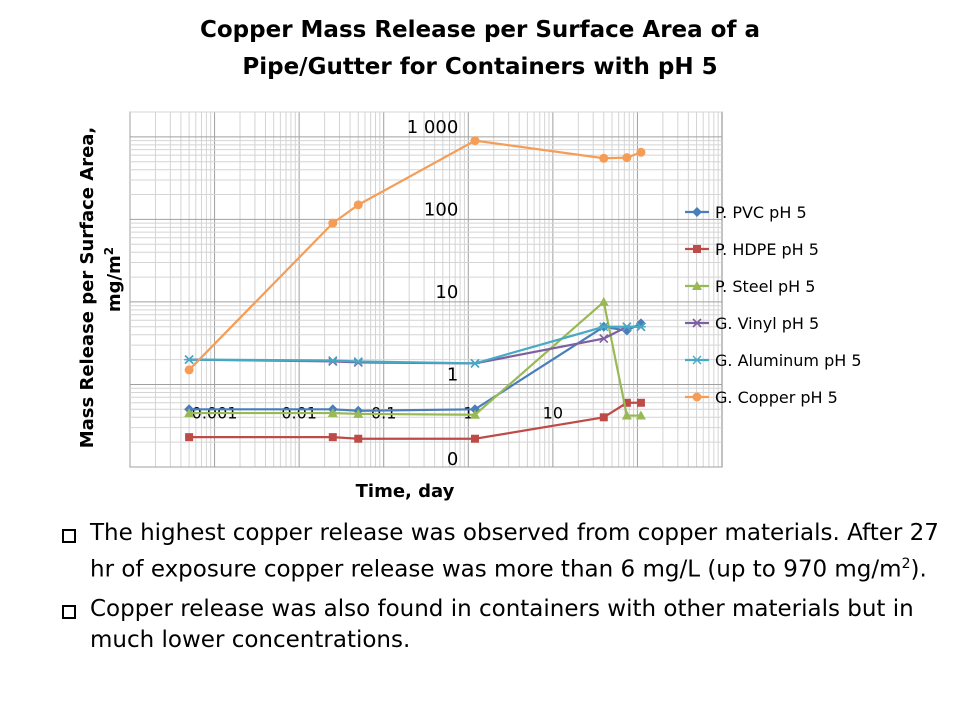 This screenshot has height=720, width=960. Describe the element at coordinates (767, 323) in the screenshot. I see `legend-label: G. Vinyl pH 5` at that location.